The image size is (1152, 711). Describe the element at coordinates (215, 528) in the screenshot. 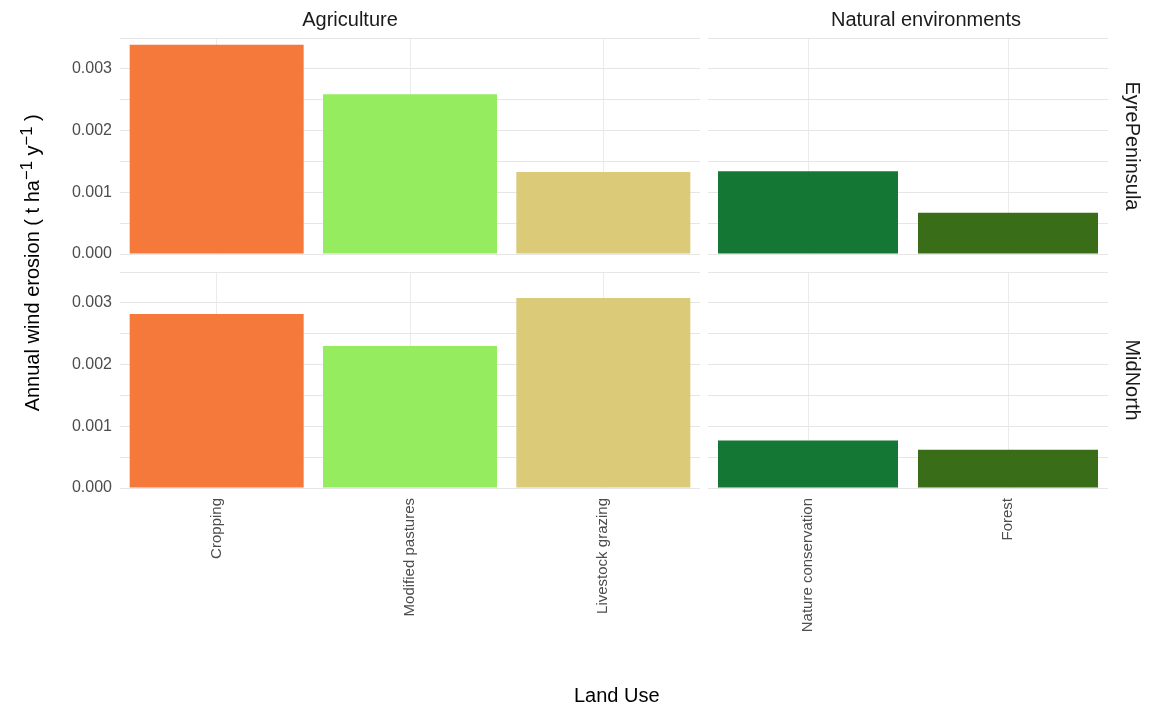

I see `x-tick-label: Cropping` at that location.